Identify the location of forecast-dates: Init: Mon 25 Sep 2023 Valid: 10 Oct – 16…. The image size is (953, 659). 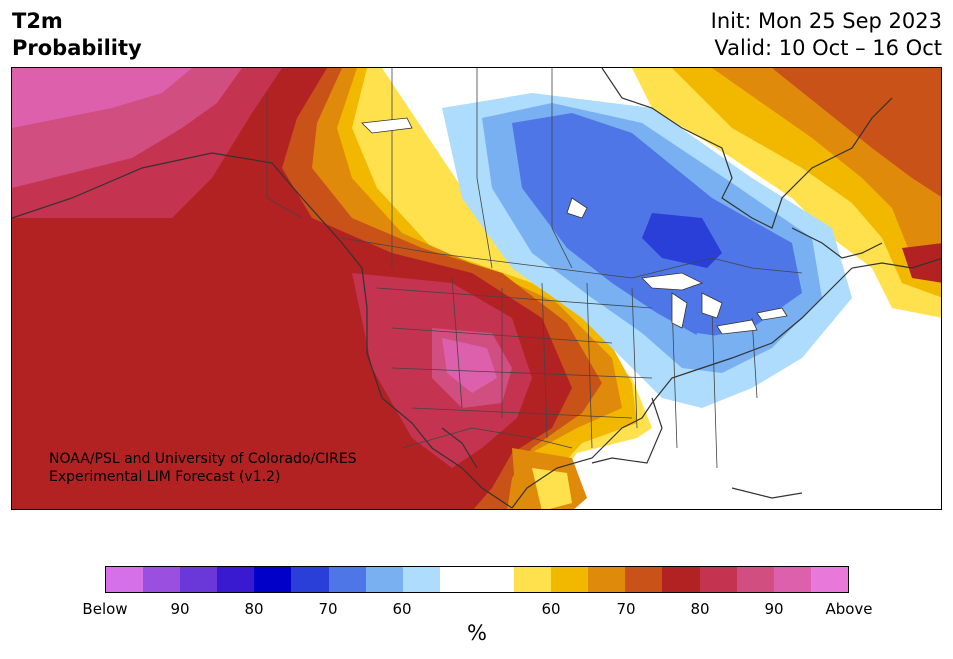
(826, 35).